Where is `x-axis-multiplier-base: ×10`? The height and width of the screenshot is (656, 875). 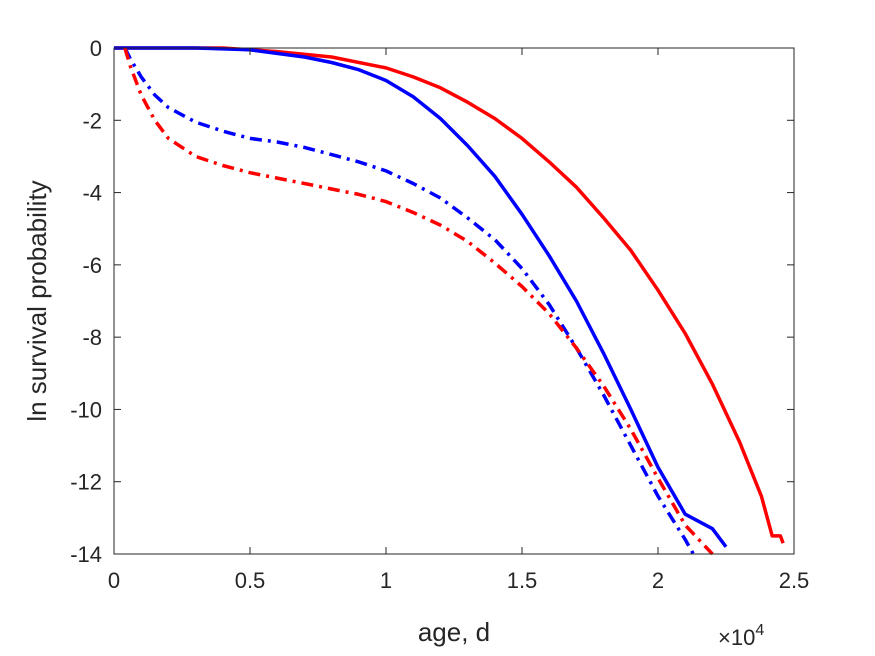 x-axis-multiplier-base: ×10 is located at coordinates (736, 637).